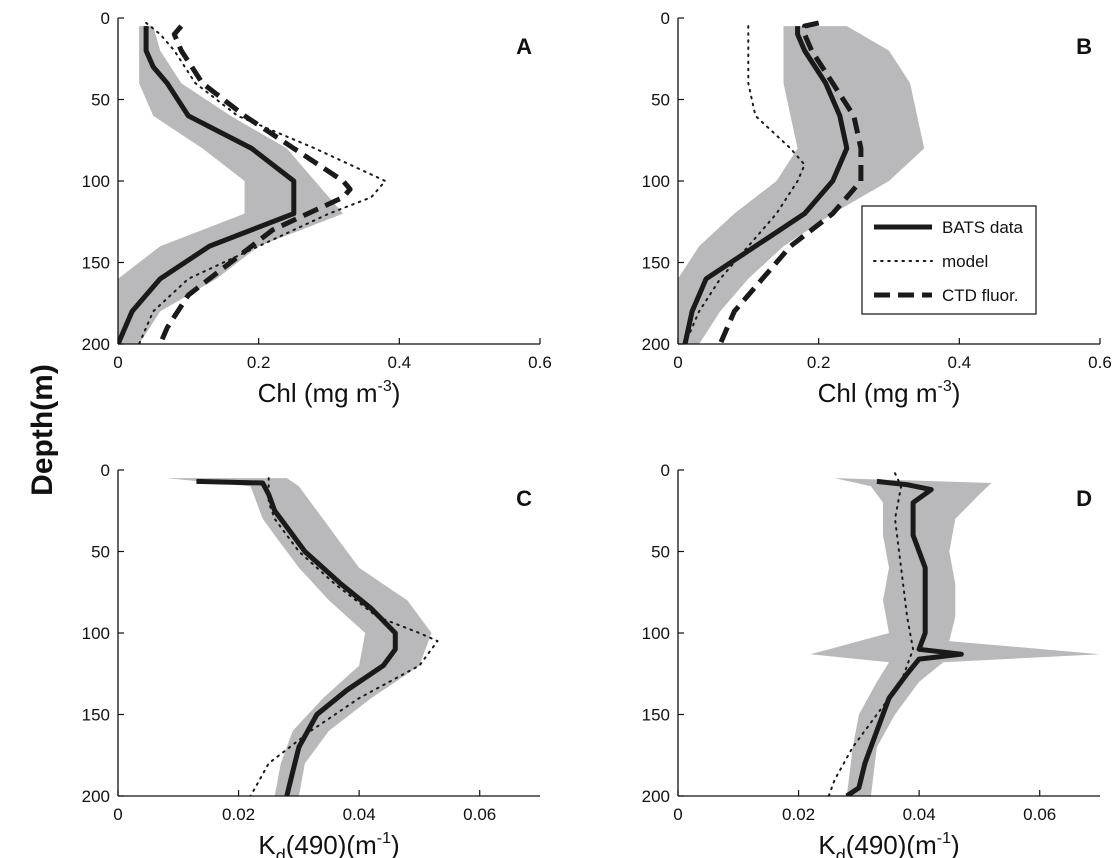 The width and height of the screenshot is (1118, 858). What do you see at coordinates (524, 46) in the screenshot?
I see `panel-label: A` at bounding box center [524, 46].